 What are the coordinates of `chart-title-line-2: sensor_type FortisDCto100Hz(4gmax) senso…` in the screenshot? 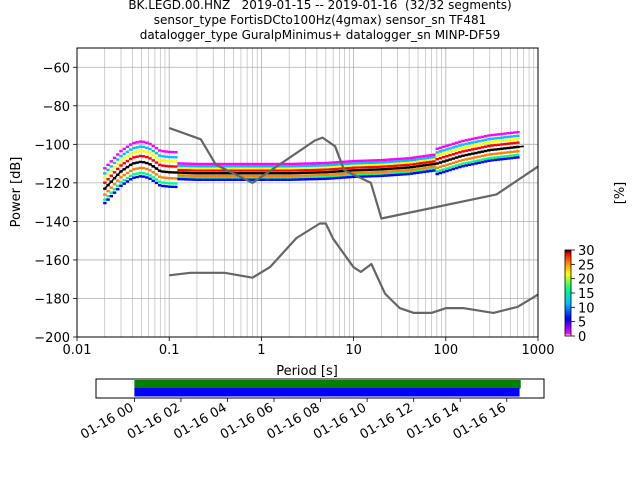 It's located at (320, 20).